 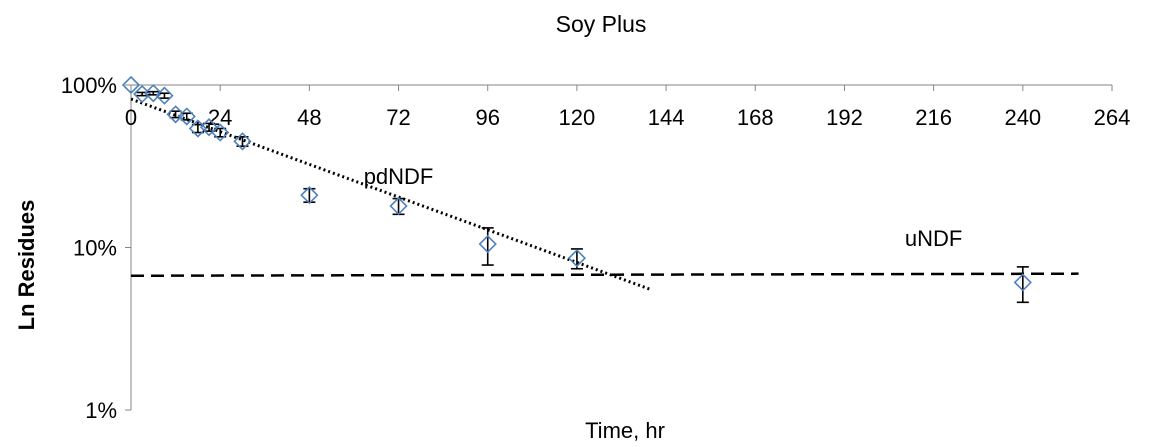 What do you see at coordinates (26, 265) in the screenshot?
I see `y-axis-title: Ln Residues` at bounding box center [26, 265].